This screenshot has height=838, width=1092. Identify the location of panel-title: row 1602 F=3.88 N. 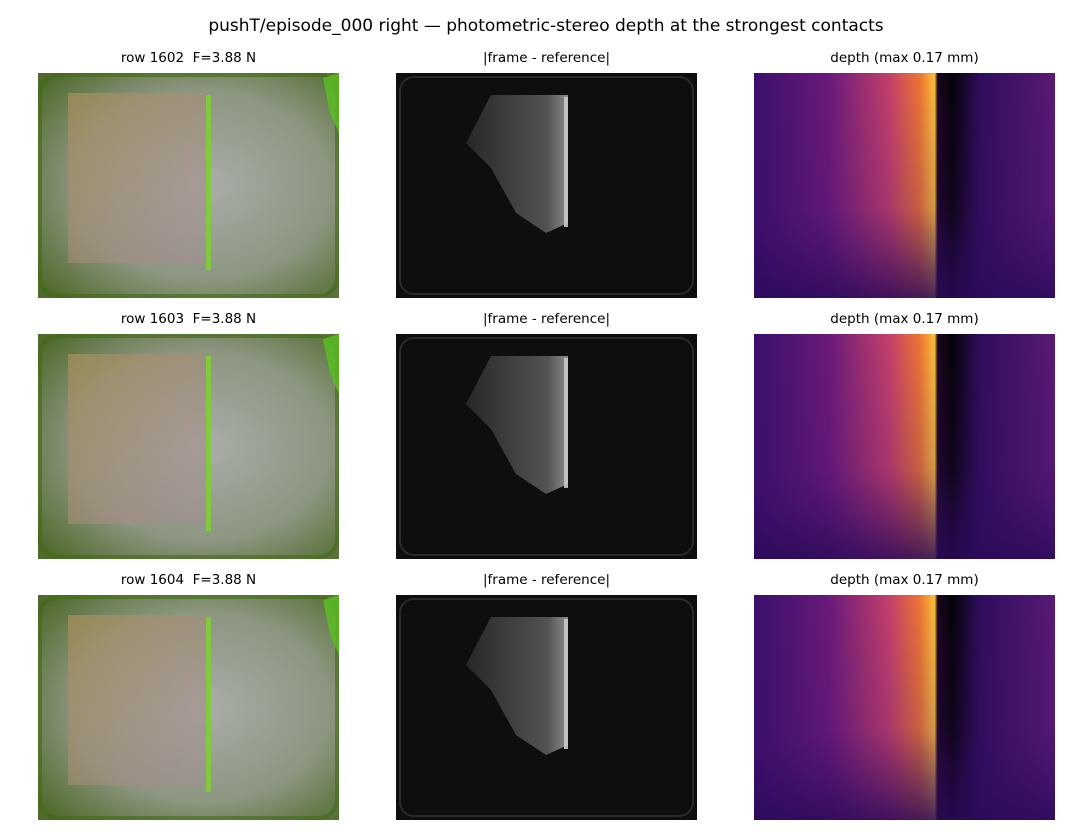
(188, 58).